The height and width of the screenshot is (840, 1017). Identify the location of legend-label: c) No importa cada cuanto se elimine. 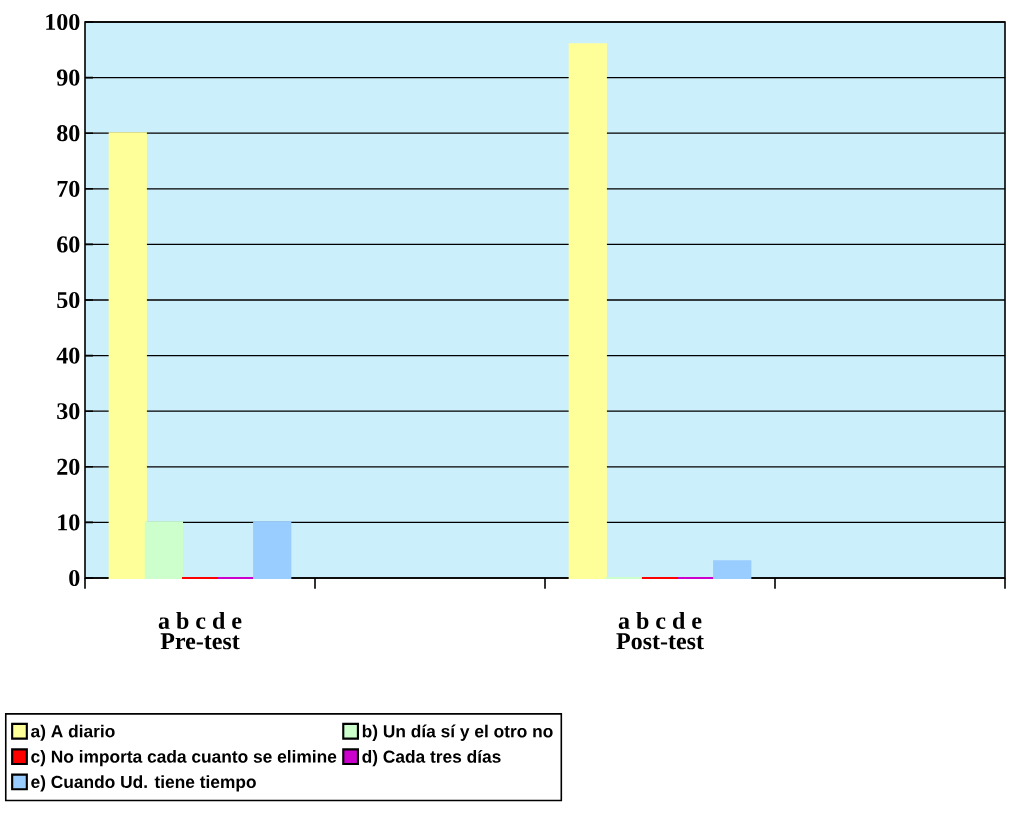
(184, 758).